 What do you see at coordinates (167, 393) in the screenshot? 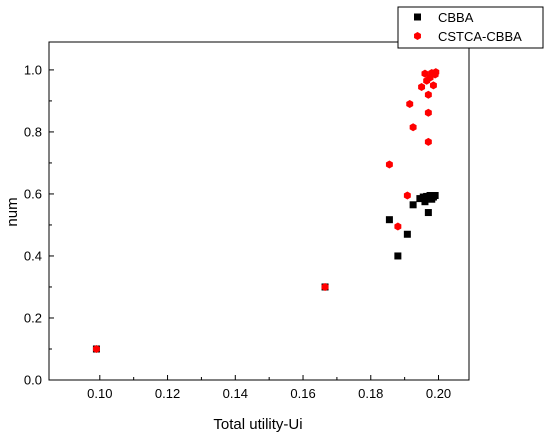
I see `x-tick-label: 0.12` at bounding box center [167, 393].